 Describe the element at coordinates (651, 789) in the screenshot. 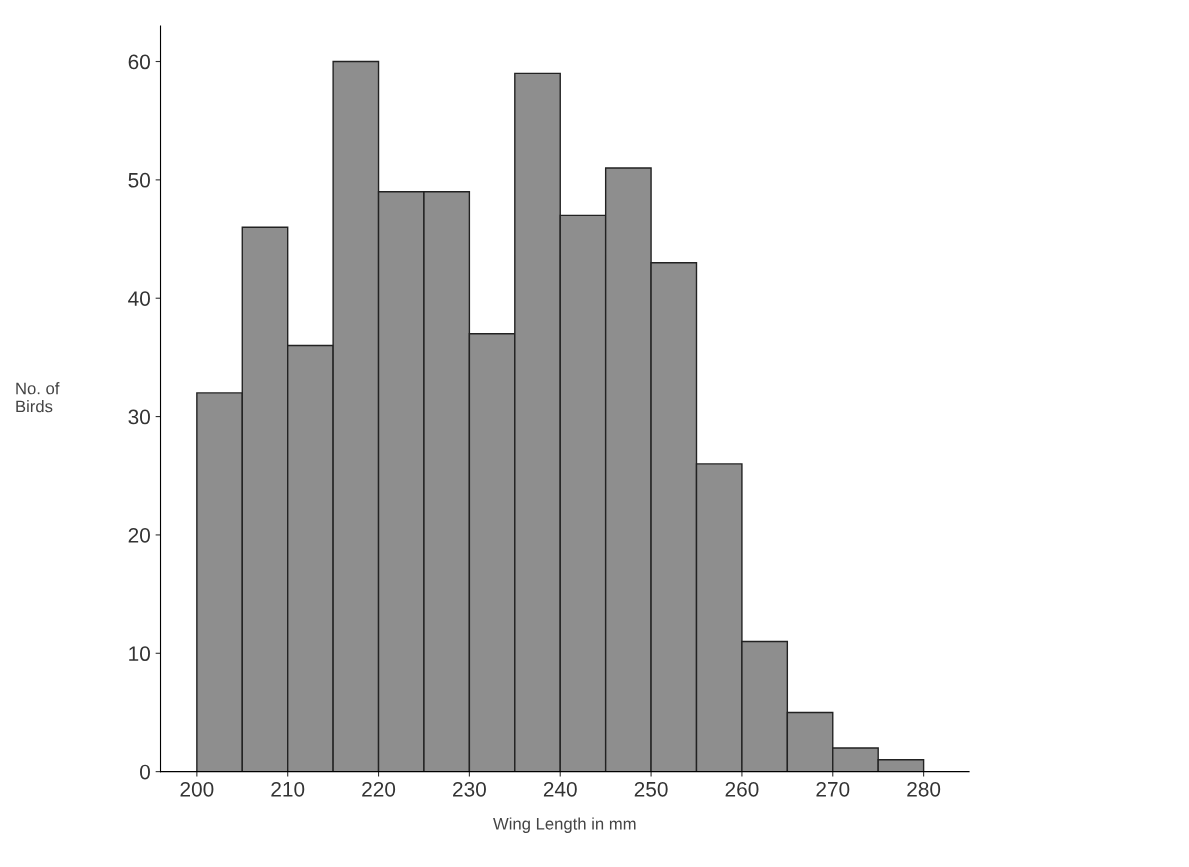

I see `x-tick-label: 250` at that location.